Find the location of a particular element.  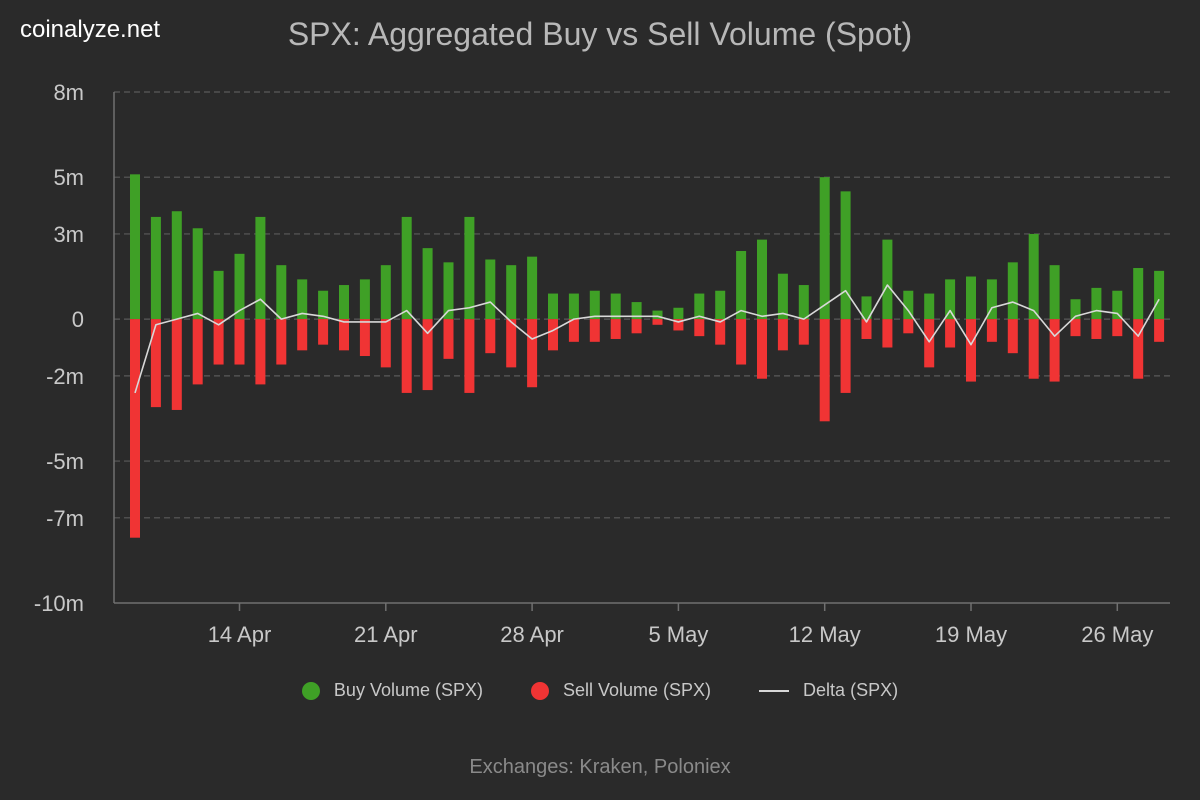

legend-item-buy: Buy Volume (SPX) is located at coordinates (392, 690).